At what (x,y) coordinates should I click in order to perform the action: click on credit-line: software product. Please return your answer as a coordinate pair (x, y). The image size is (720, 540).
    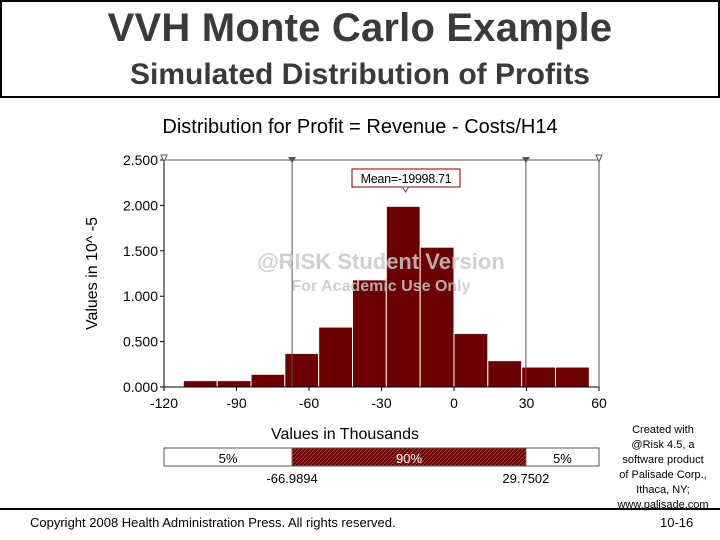
    Looking at the image, I should click on (663, 460).